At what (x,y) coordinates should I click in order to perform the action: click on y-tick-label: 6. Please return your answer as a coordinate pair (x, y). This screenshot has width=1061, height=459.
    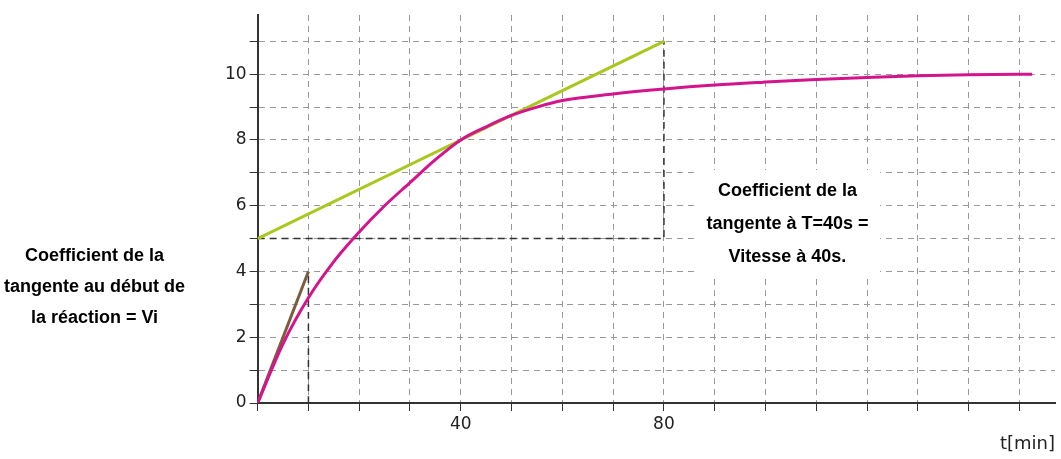
    Looking at the image, I should click on (241, 204).